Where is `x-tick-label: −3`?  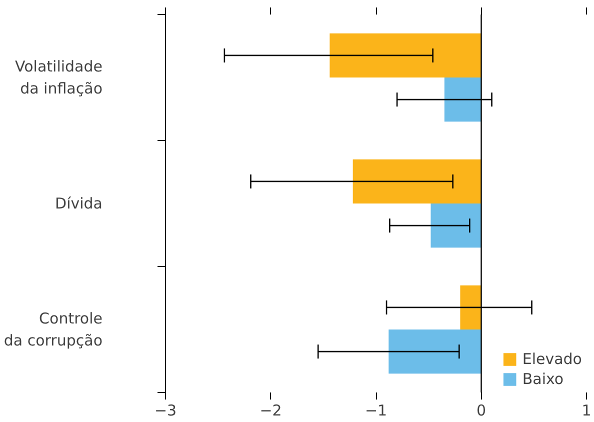 x-tick-label: −3 is located at coordinates (165, 411).